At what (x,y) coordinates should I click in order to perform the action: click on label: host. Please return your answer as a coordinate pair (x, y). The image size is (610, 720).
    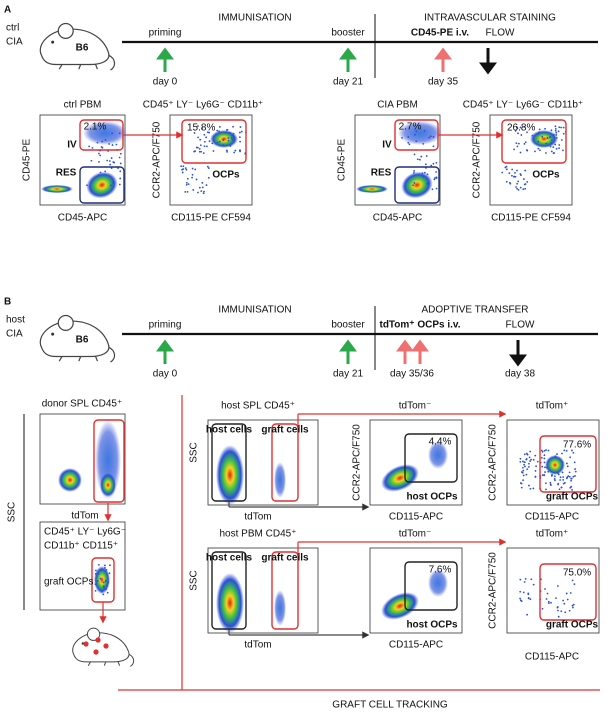
    Looking at the image, I should click on (15, 320).